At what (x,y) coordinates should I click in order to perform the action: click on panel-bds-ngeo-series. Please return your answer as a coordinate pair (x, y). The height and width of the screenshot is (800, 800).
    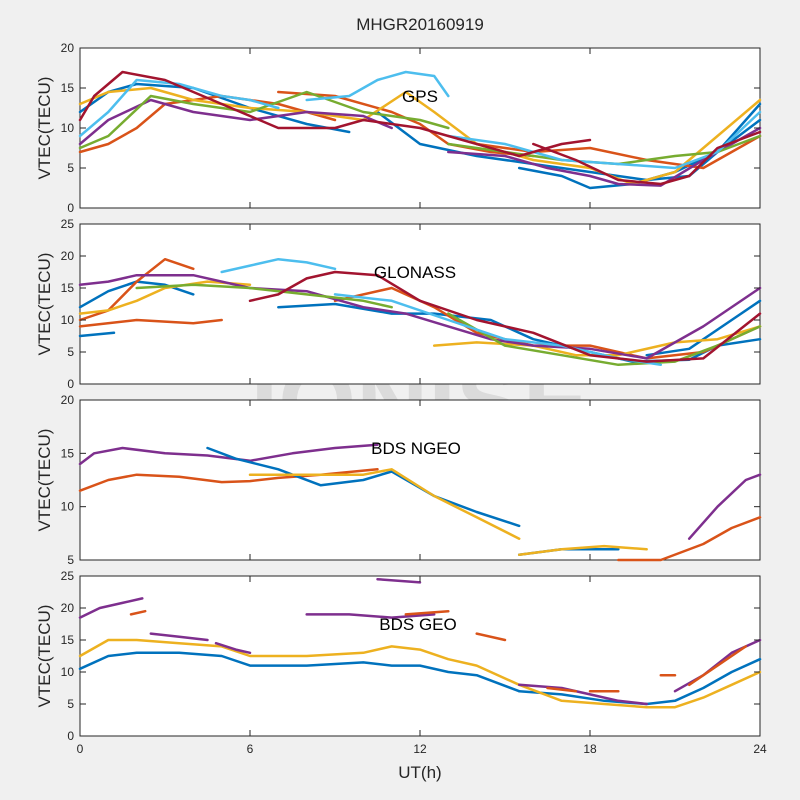
    Looking at the image, I should click on (420, 502).